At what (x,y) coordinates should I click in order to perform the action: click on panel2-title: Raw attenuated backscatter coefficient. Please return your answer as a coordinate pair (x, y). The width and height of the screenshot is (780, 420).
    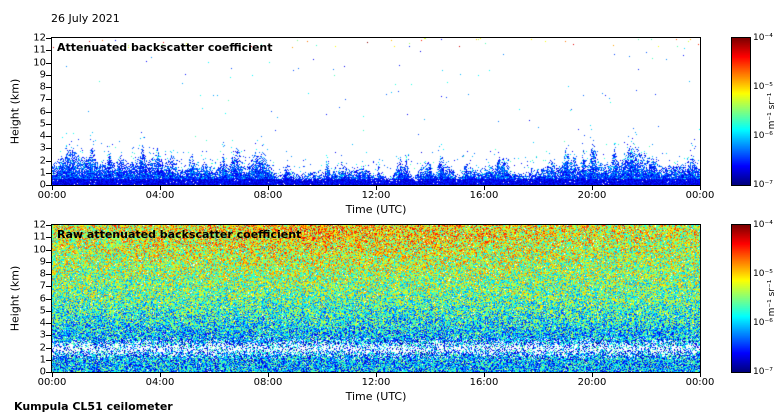
    Looking at the image, I should click on (179, 234).